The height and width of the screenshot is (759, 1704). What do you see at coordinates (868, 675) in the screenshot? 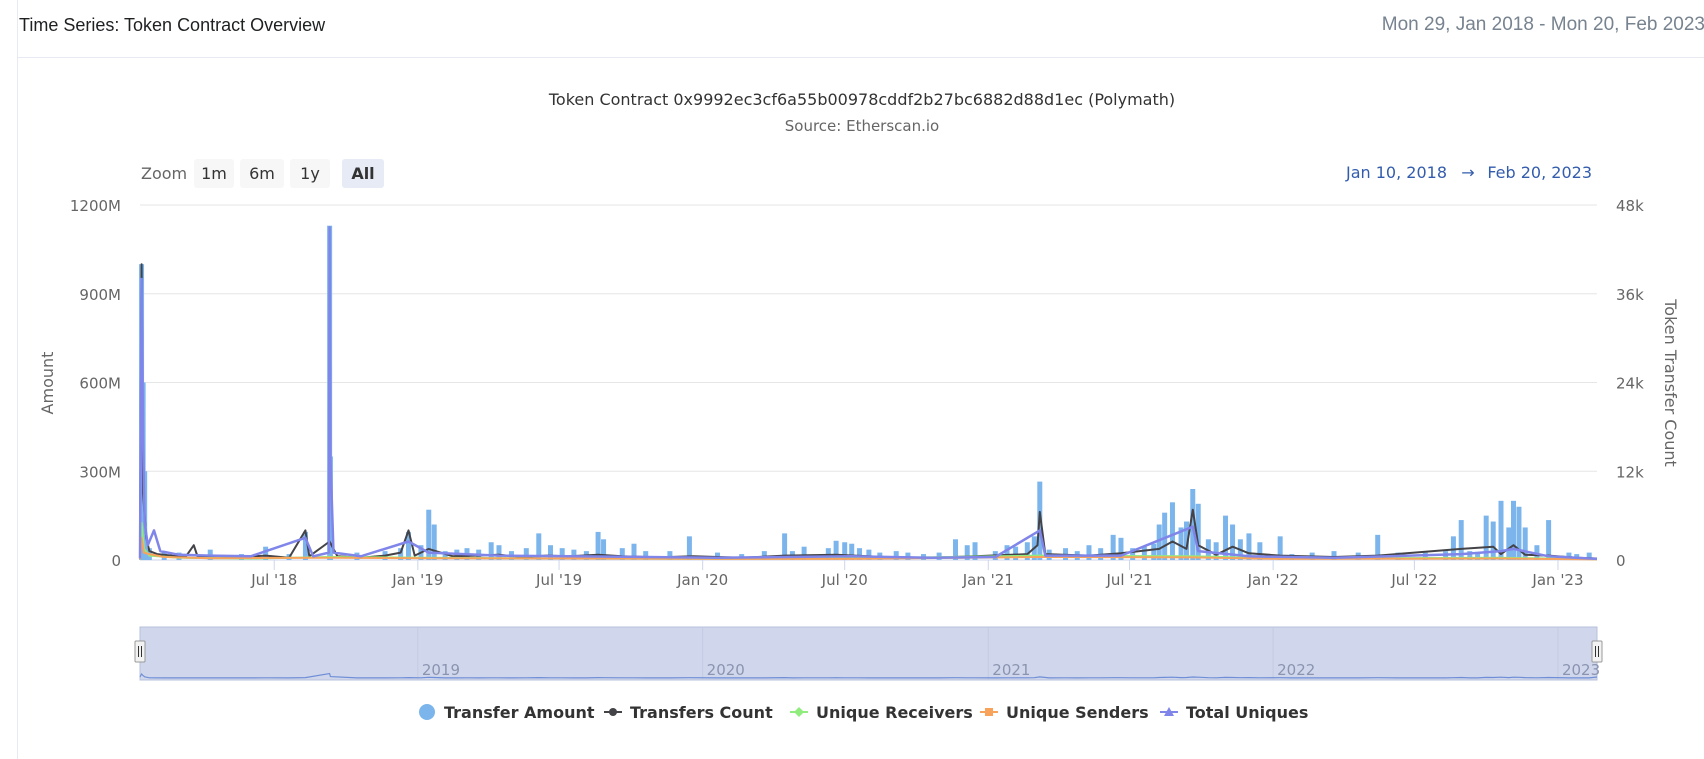
I see `navigator-series` at bounding box center [868, 675].